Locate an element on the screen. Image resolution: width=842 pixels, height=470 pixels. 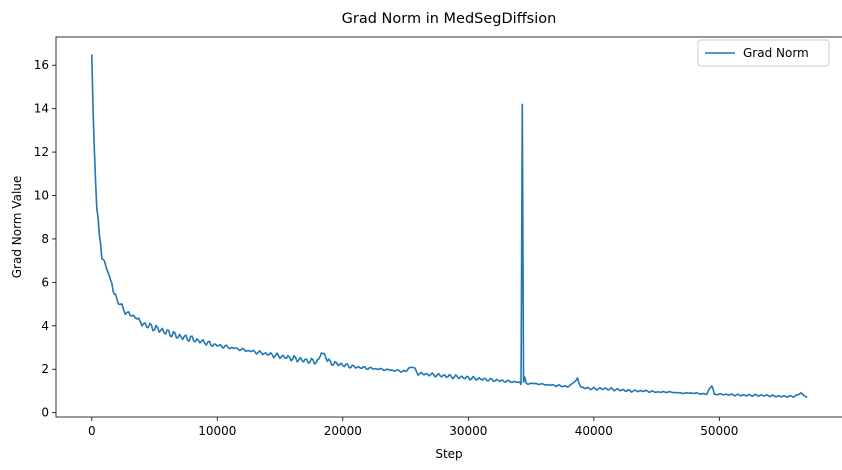
y-tick-label: 10 is located at coordinates (41, 196).